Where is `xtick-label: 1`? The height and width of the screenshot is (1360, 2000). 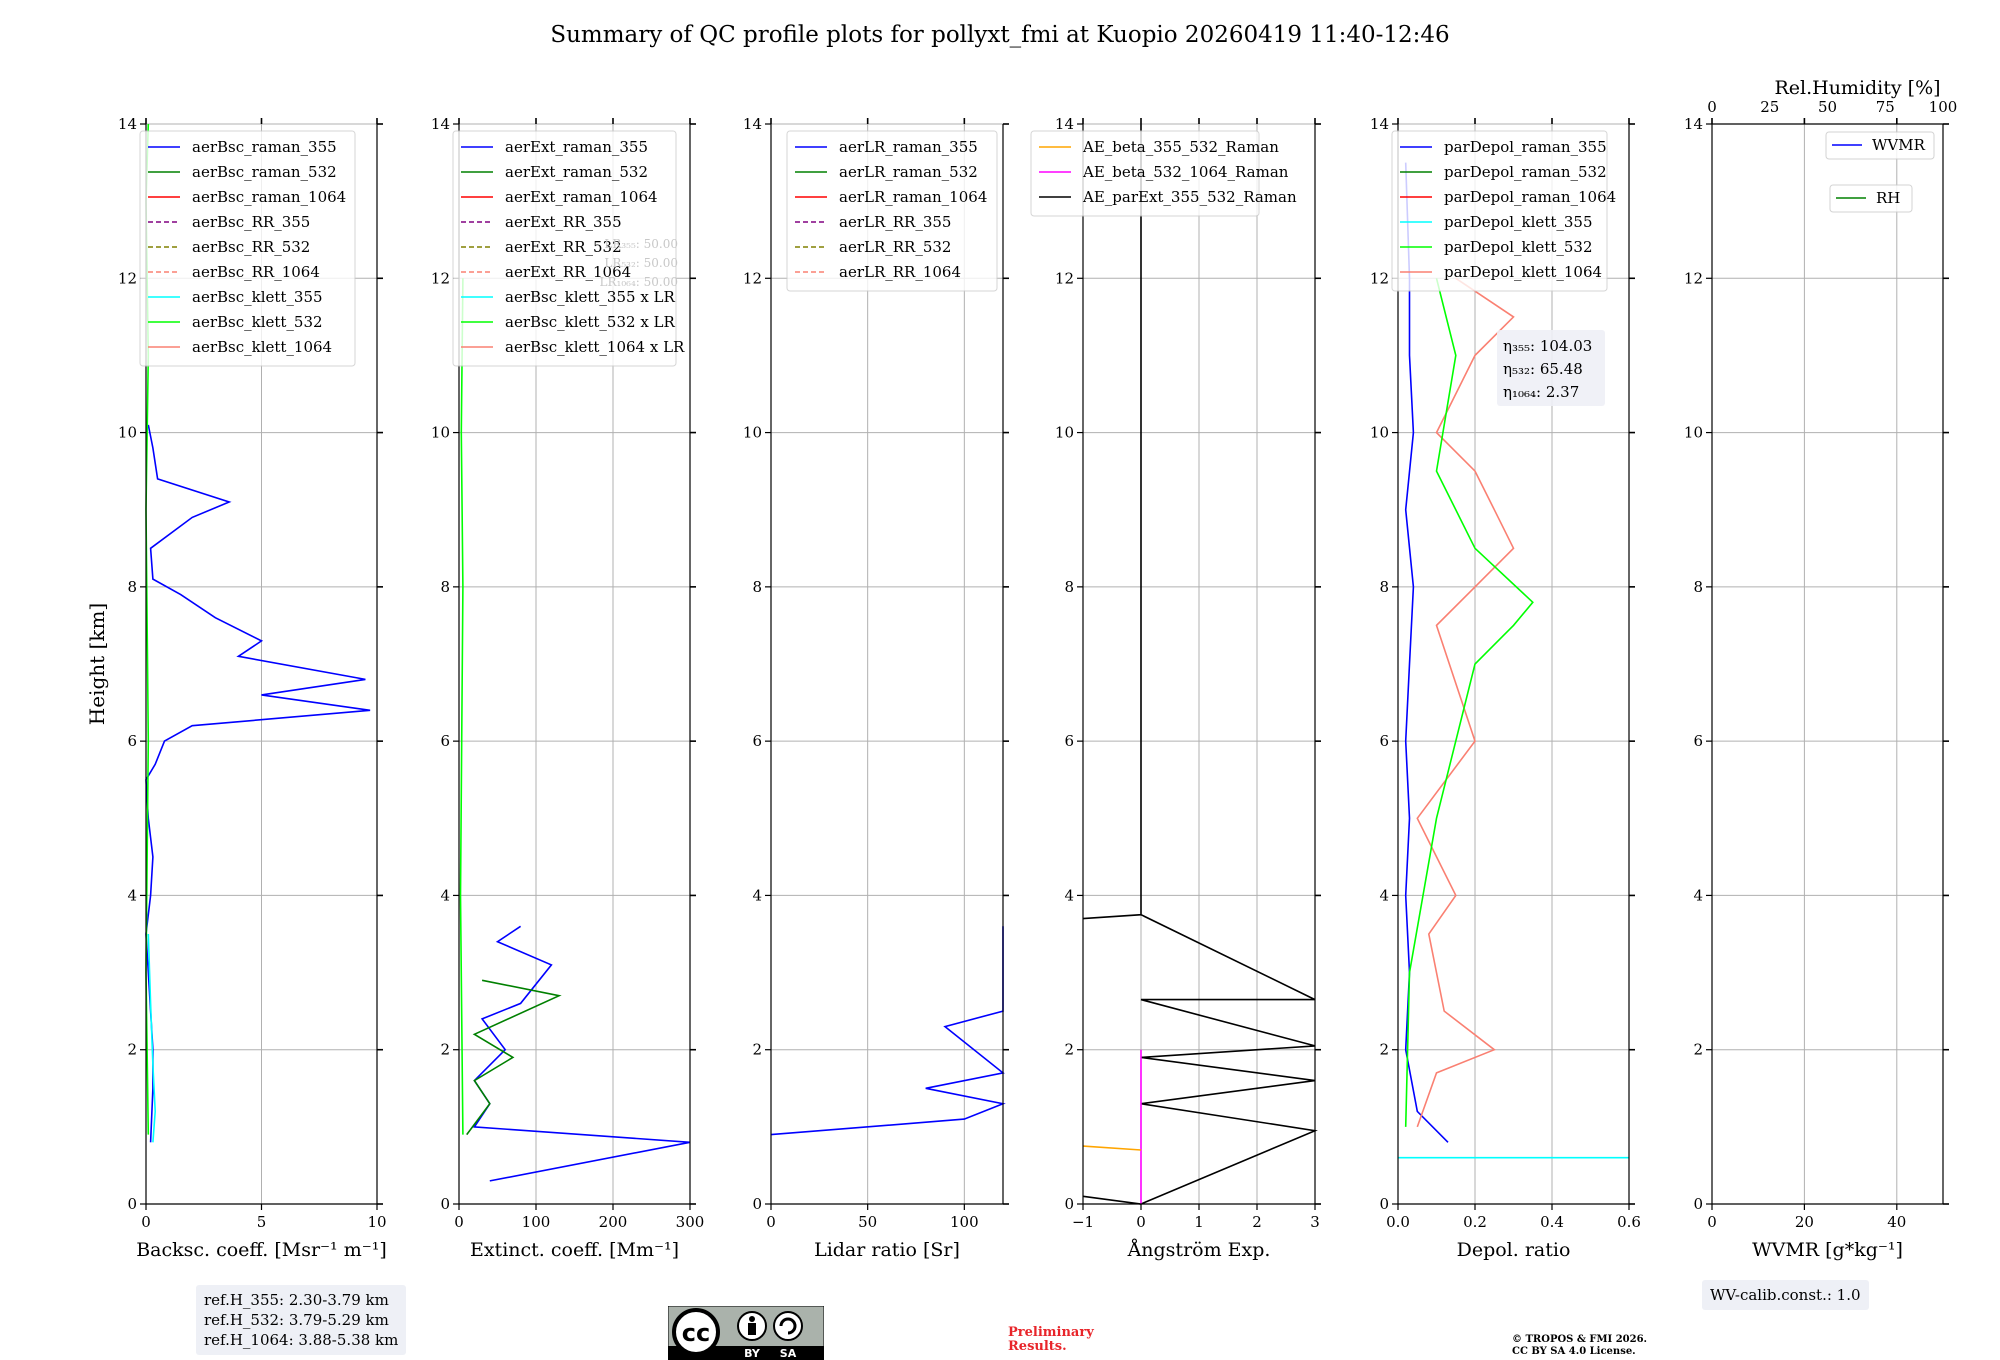 xtick-label: 1 is located at coordinates (1199, 1222).